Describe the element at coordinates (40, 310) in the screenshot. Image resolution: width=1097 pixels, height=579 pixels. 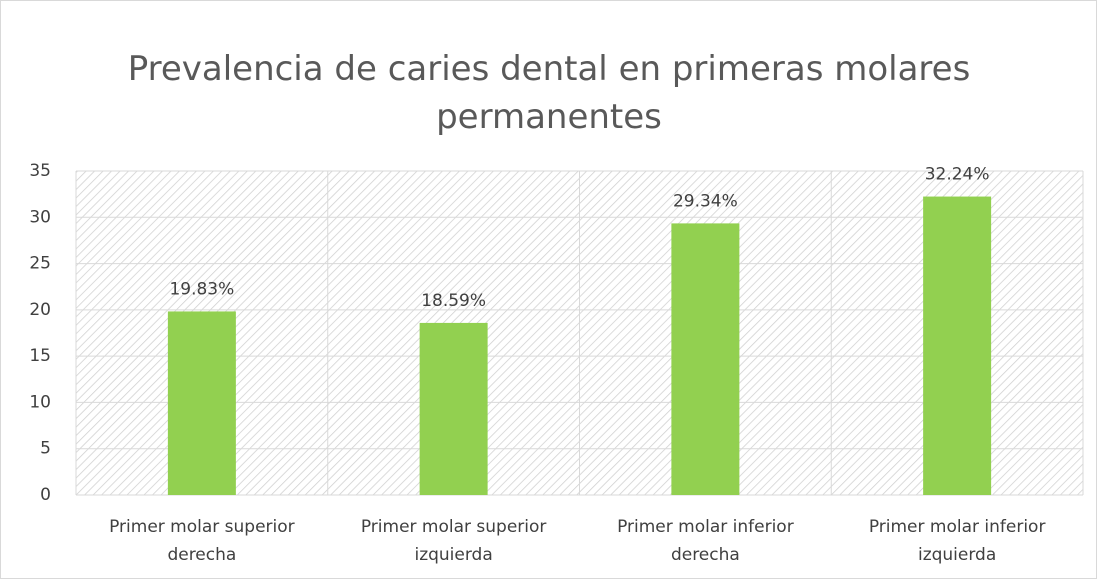
I see `y-tick-label: 20` at that location.